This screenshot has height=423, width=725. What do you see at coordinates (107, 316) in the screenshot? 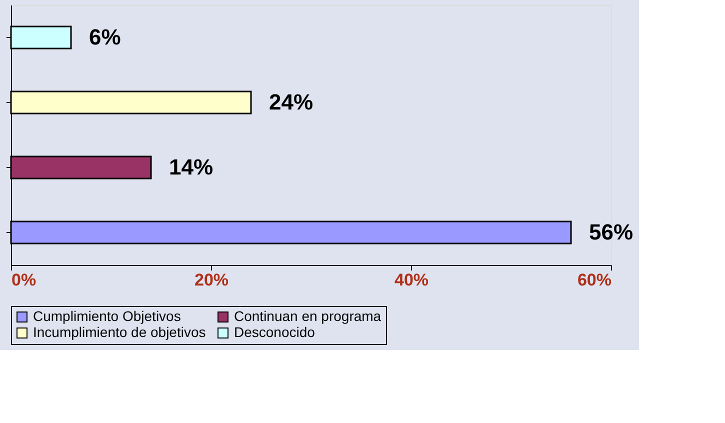
I see `legend-label: Cumplimiento Objetivos` at bounding box center [107, 316].